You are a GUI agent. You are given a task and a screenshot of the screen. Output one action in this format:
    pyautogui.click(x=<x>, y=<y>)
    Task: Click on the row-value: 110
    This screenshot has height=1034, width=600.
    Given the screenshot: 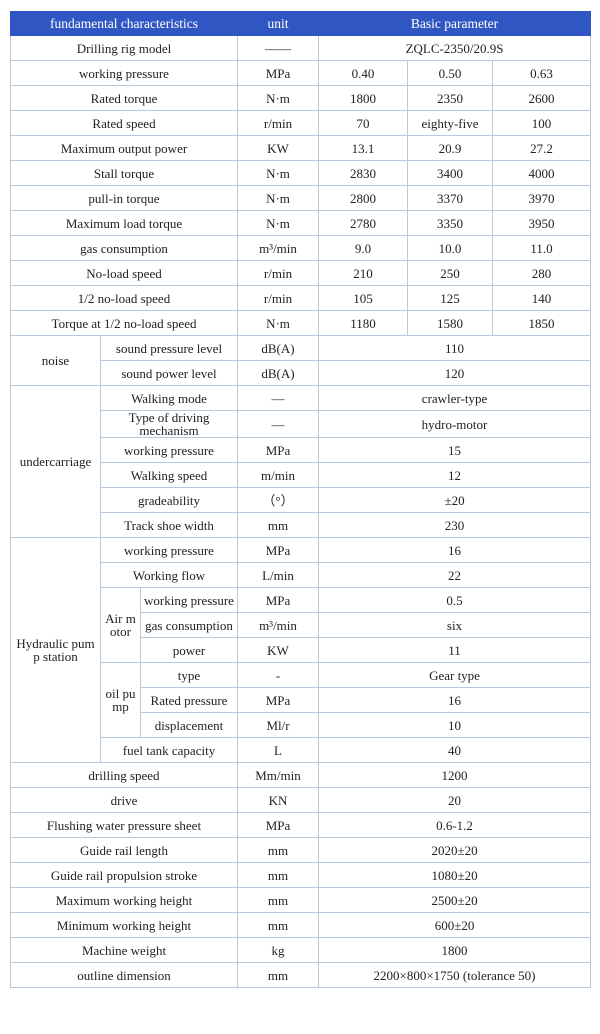 What is the action you would take?
    pyautogui.click(x=454, y=348)
    